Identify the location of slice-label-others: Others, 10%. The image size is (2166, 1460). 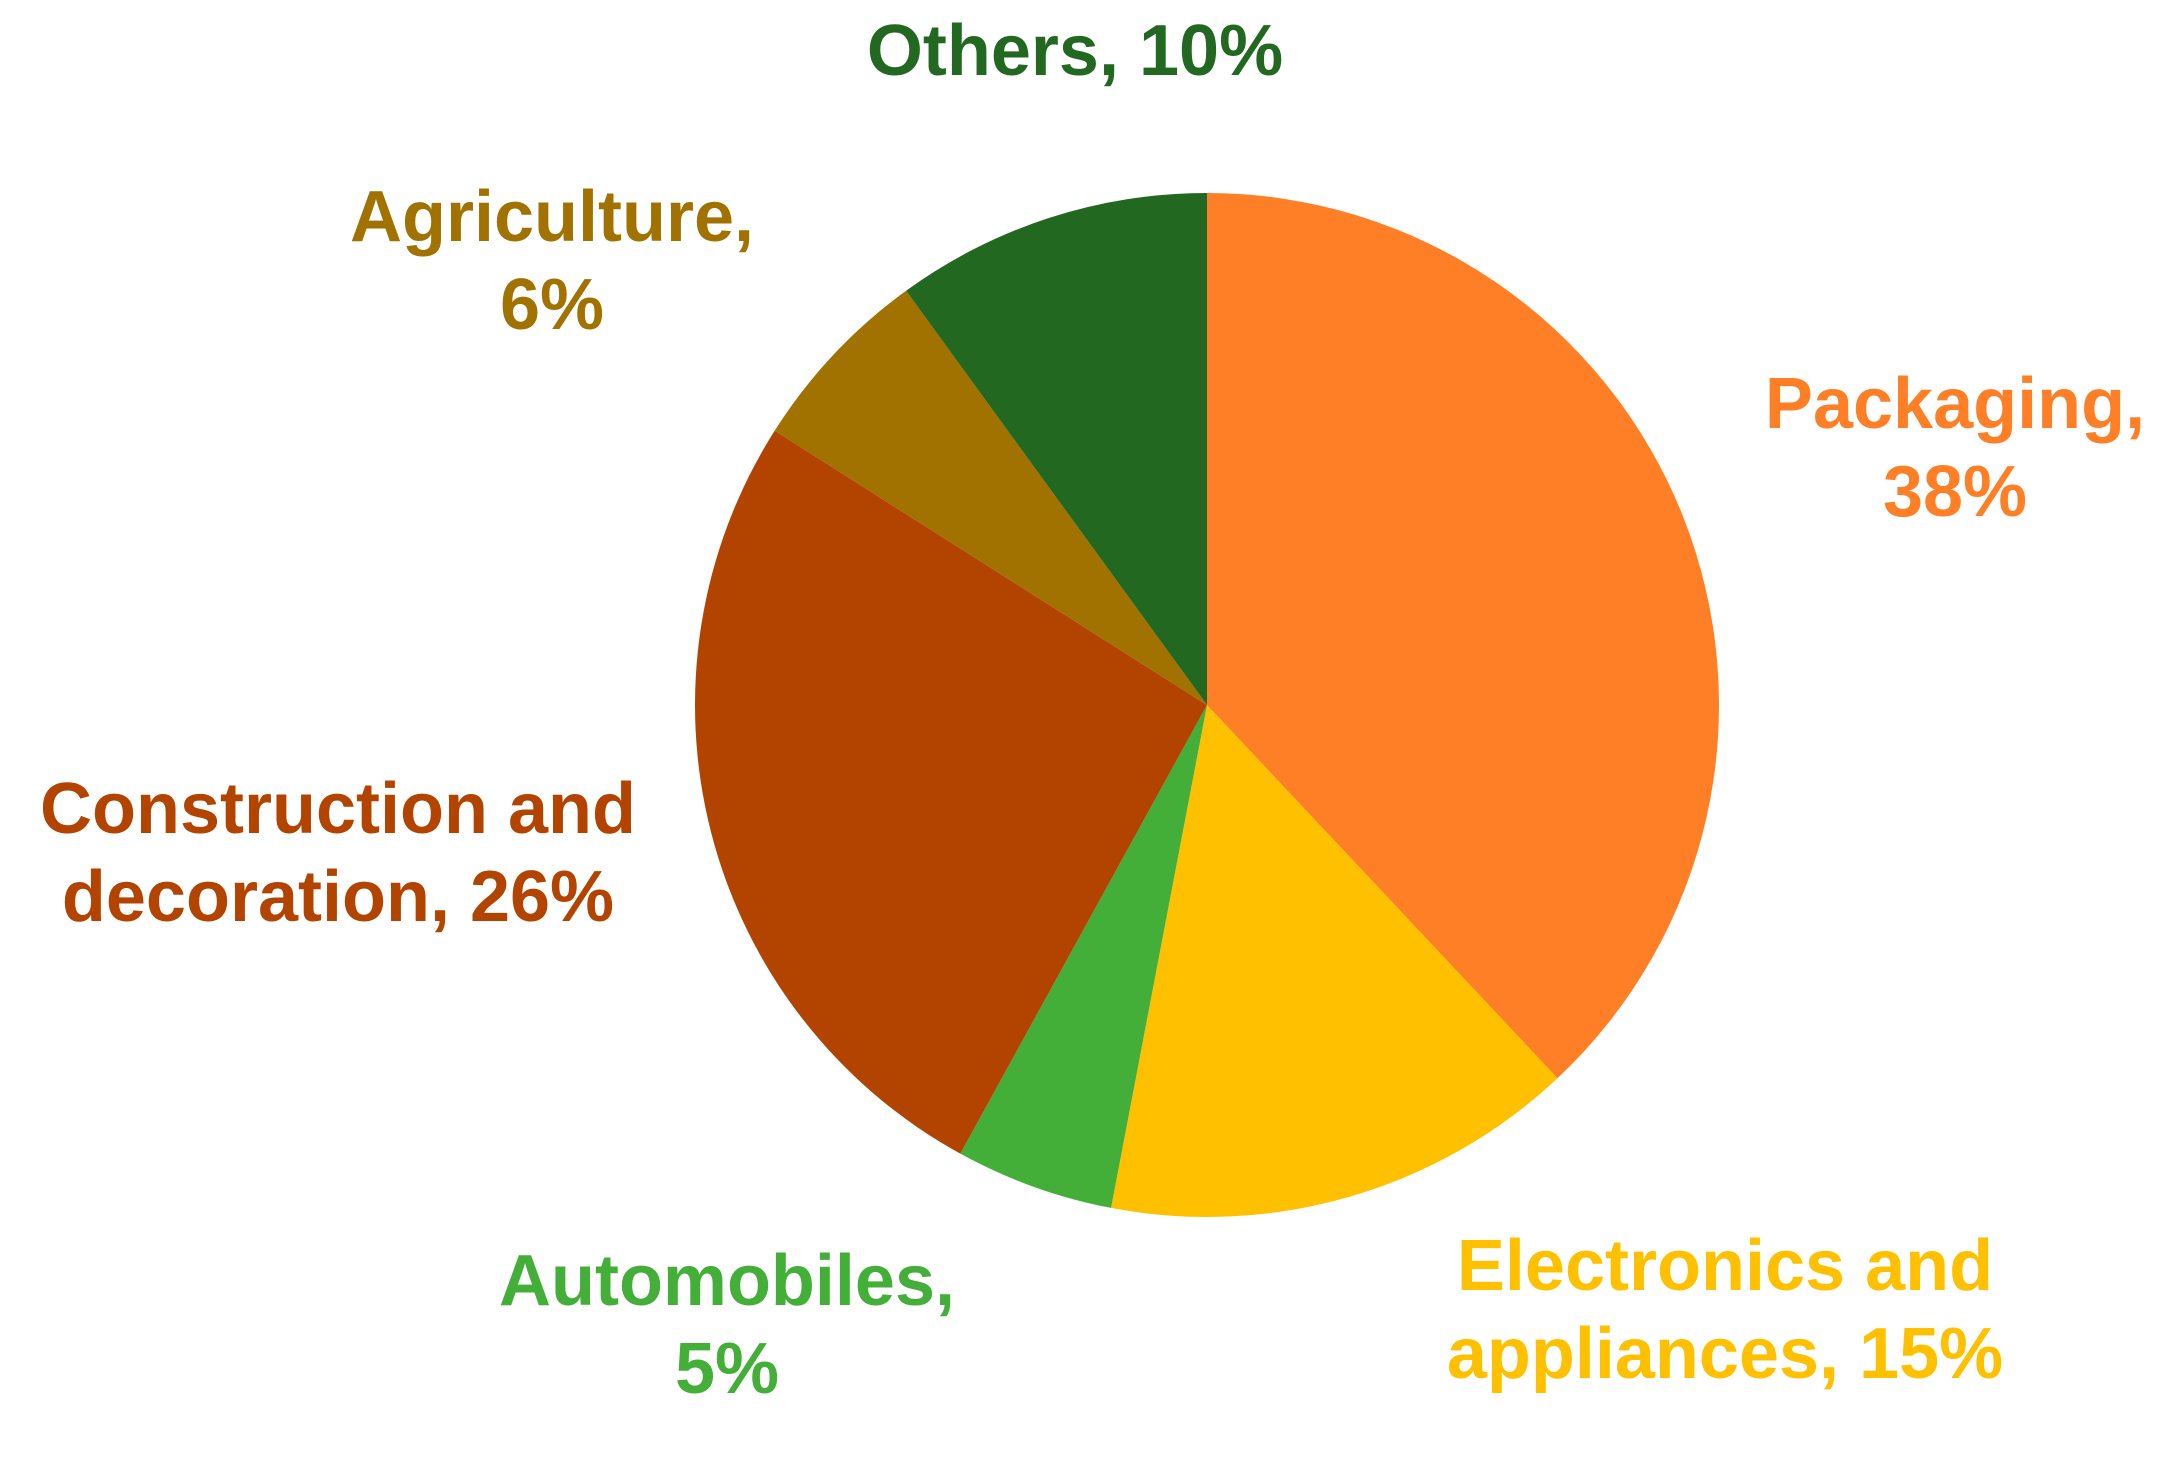
(1075, 51).